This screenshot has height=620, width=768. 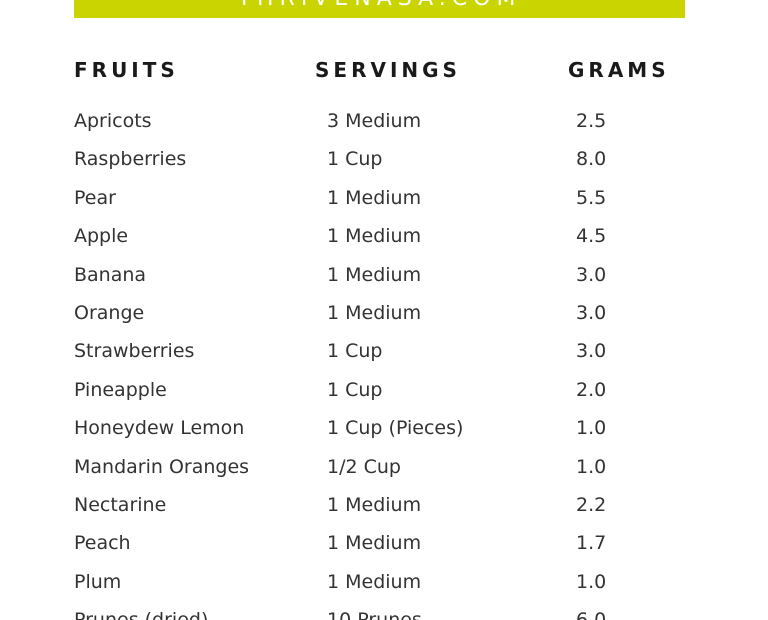 I want to click on fruit-name: Apple, so click(x=101, y=236).